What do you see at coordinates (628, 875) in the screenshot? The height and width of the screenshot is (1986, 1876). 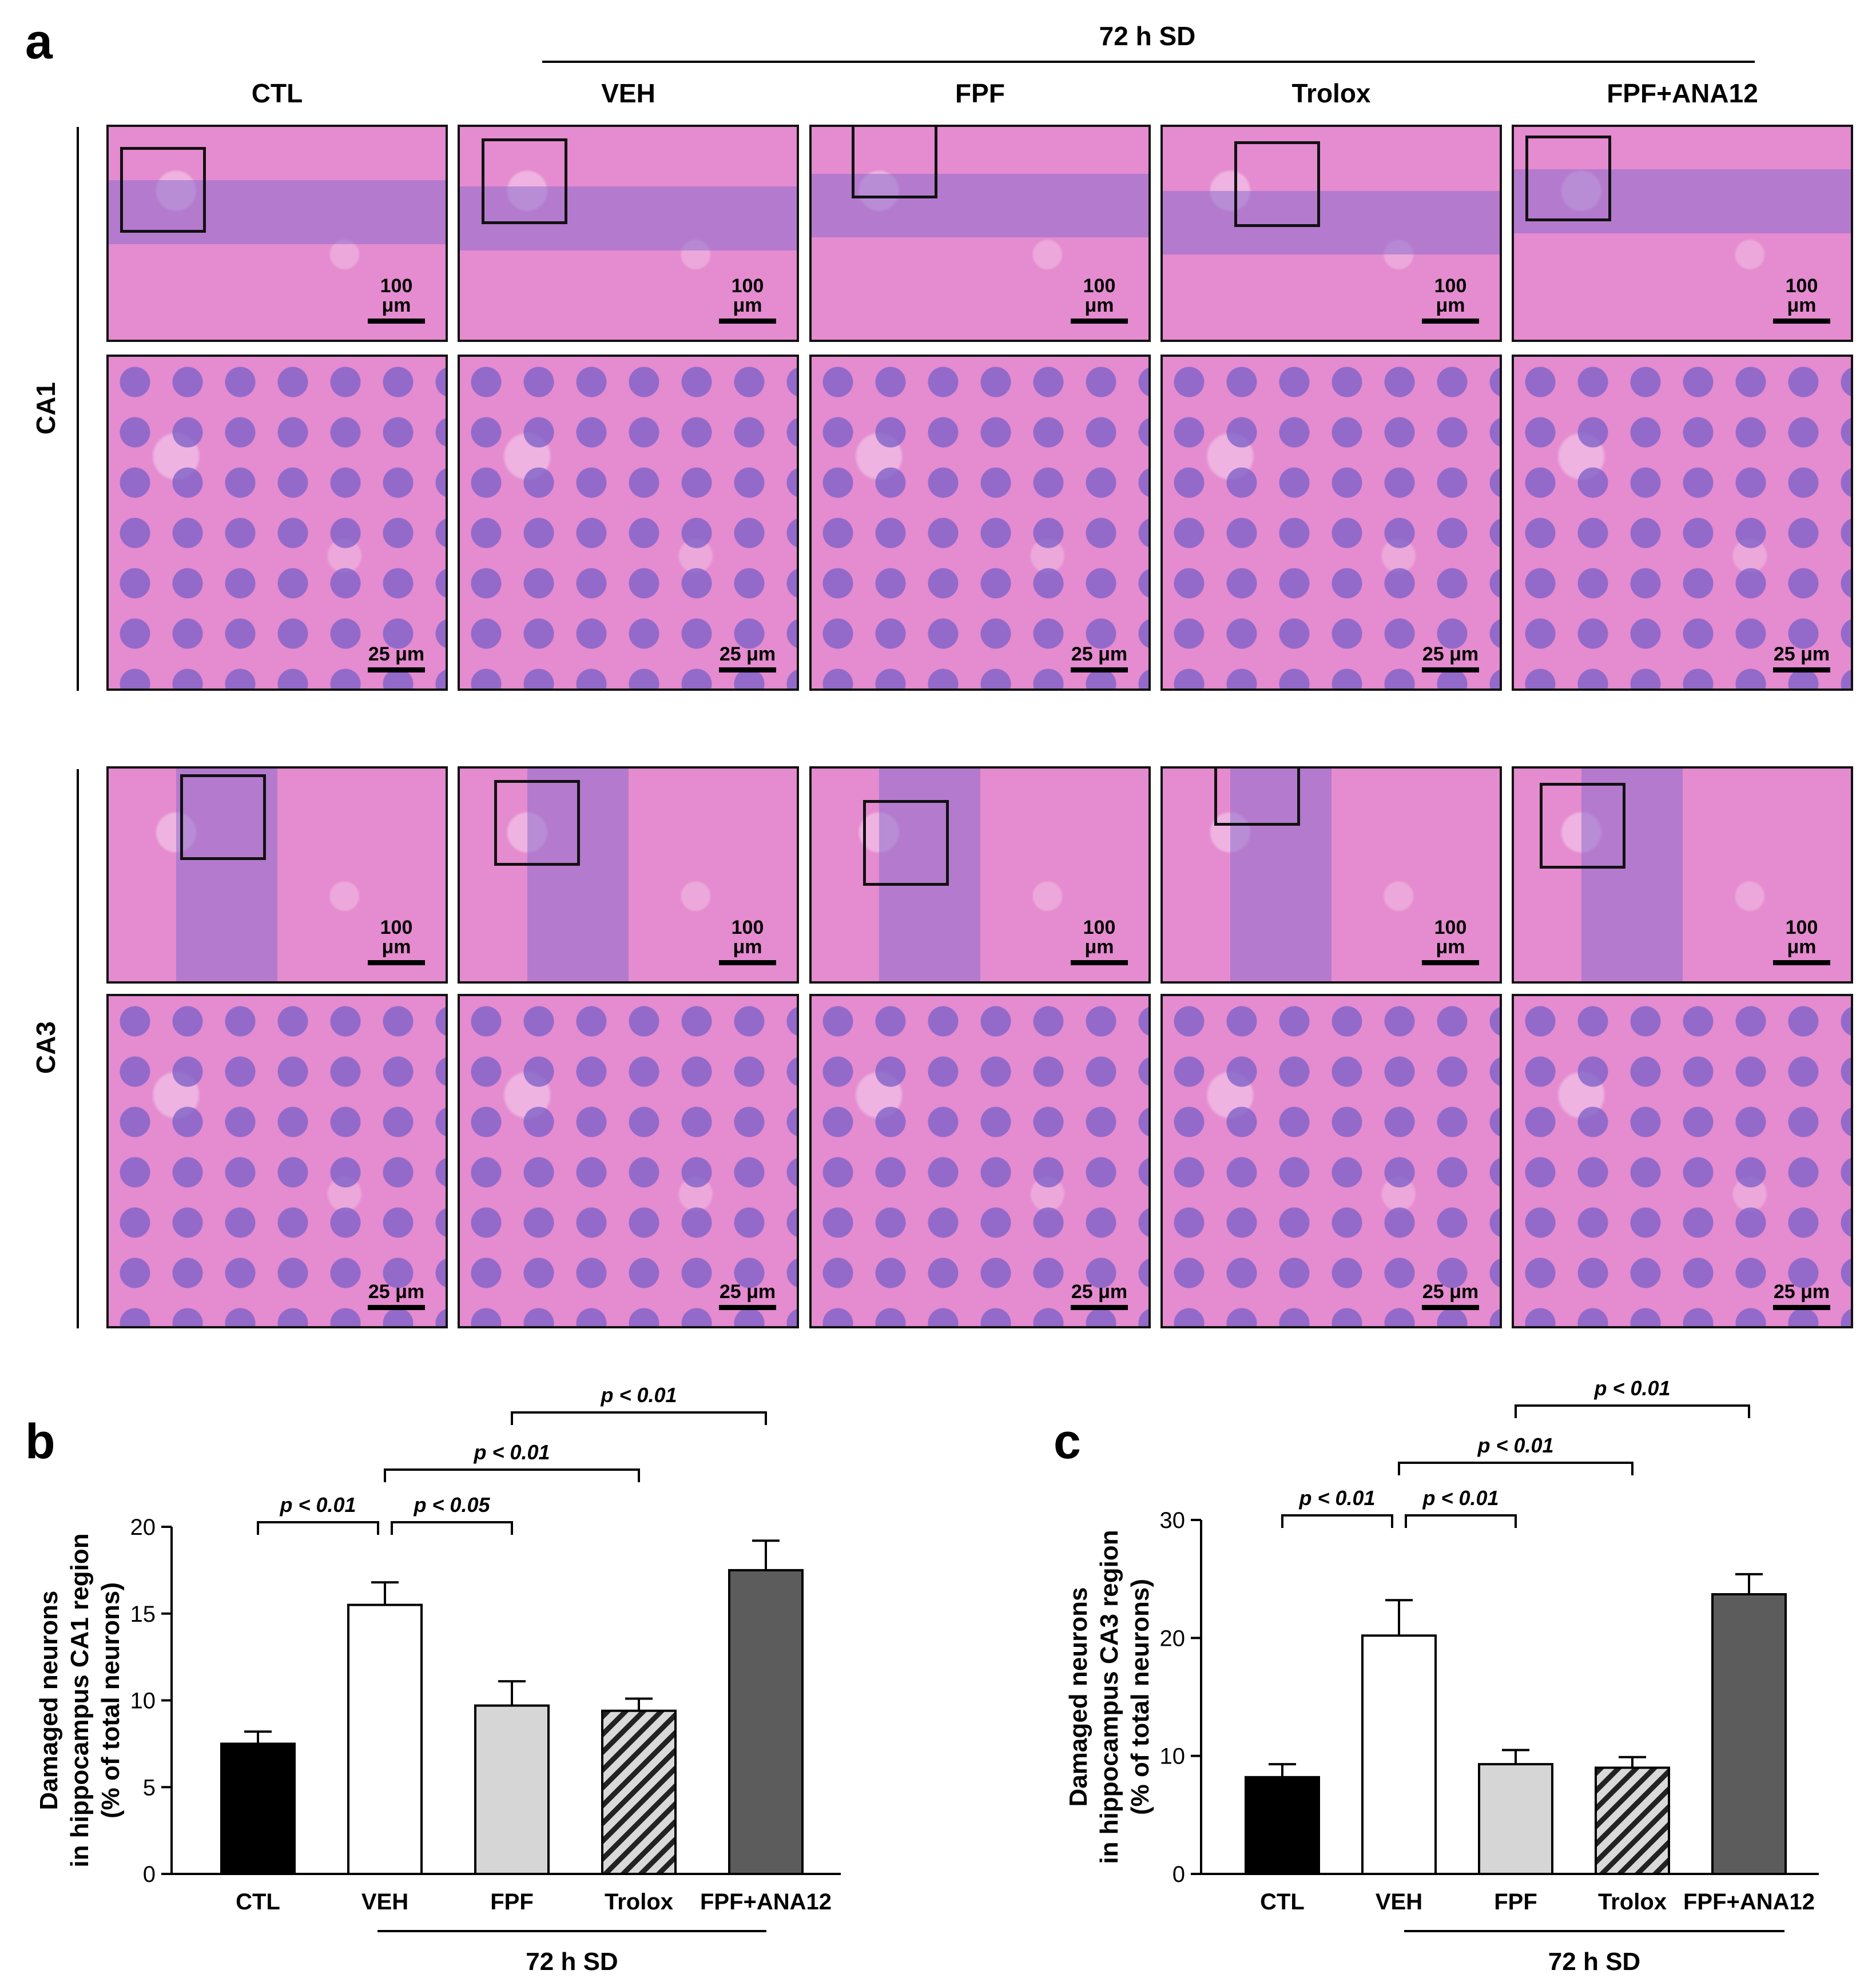 I see `micrograph-ca3-overview-veh: 100 μm` at bounding box center [628, 875].